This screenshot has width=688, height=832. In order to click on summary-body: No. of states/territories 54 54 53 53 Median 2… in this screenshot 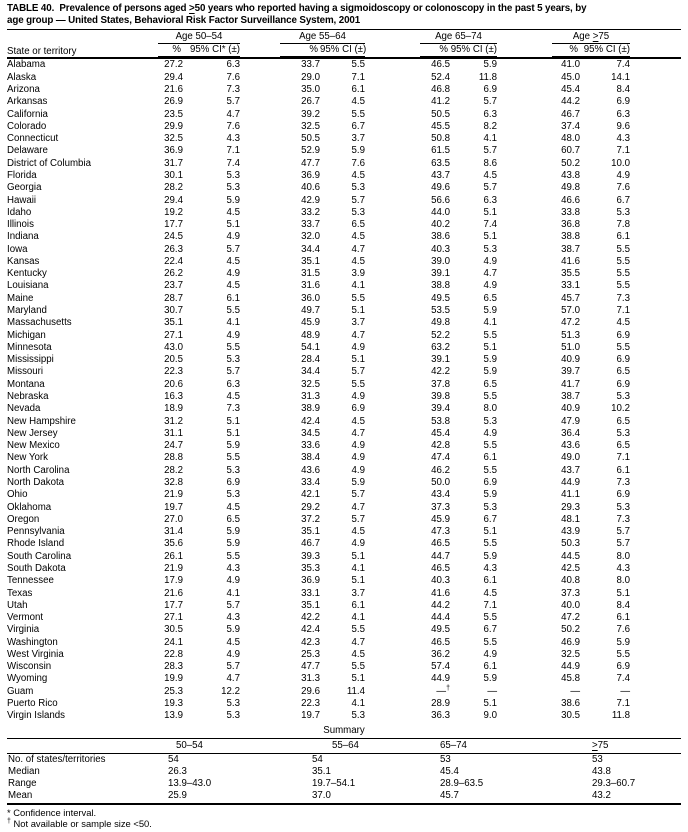, I will do `click(344, 778)`.